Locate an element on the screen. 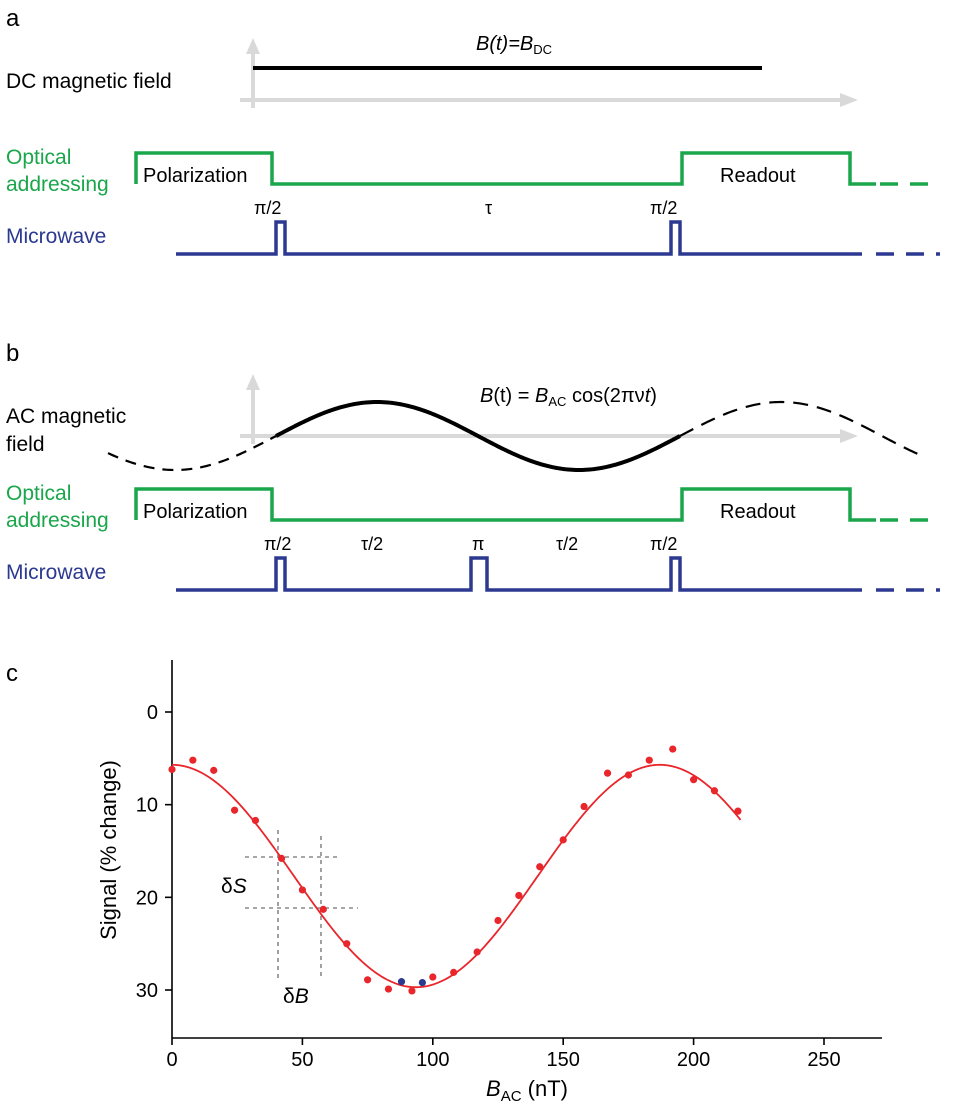 The image size is (960, 1116). chart-points is located at coordinates (455, 870).